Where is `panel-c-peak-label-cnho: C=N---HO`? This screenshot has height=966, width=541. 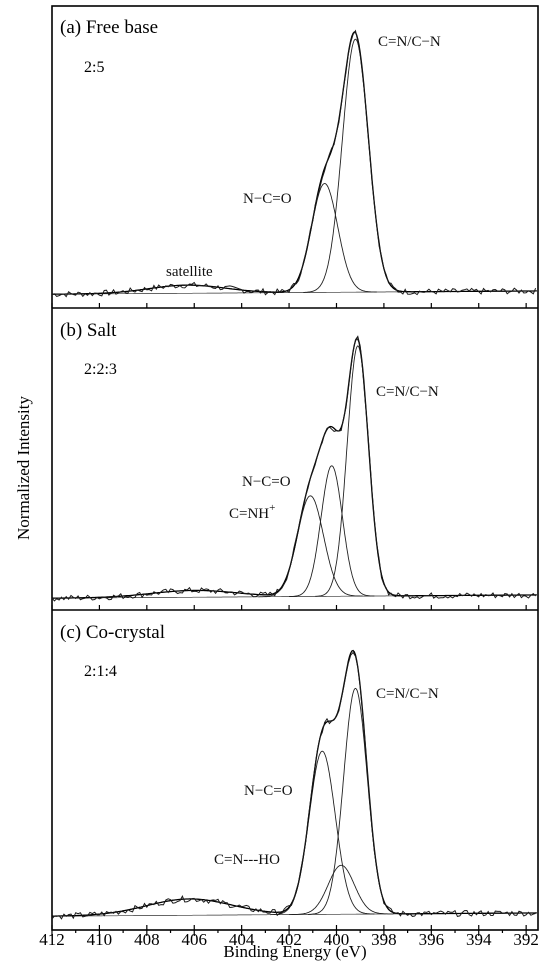 panel-c-peak-label-cnho: C=N---HO is located at coordinates (247, 860).